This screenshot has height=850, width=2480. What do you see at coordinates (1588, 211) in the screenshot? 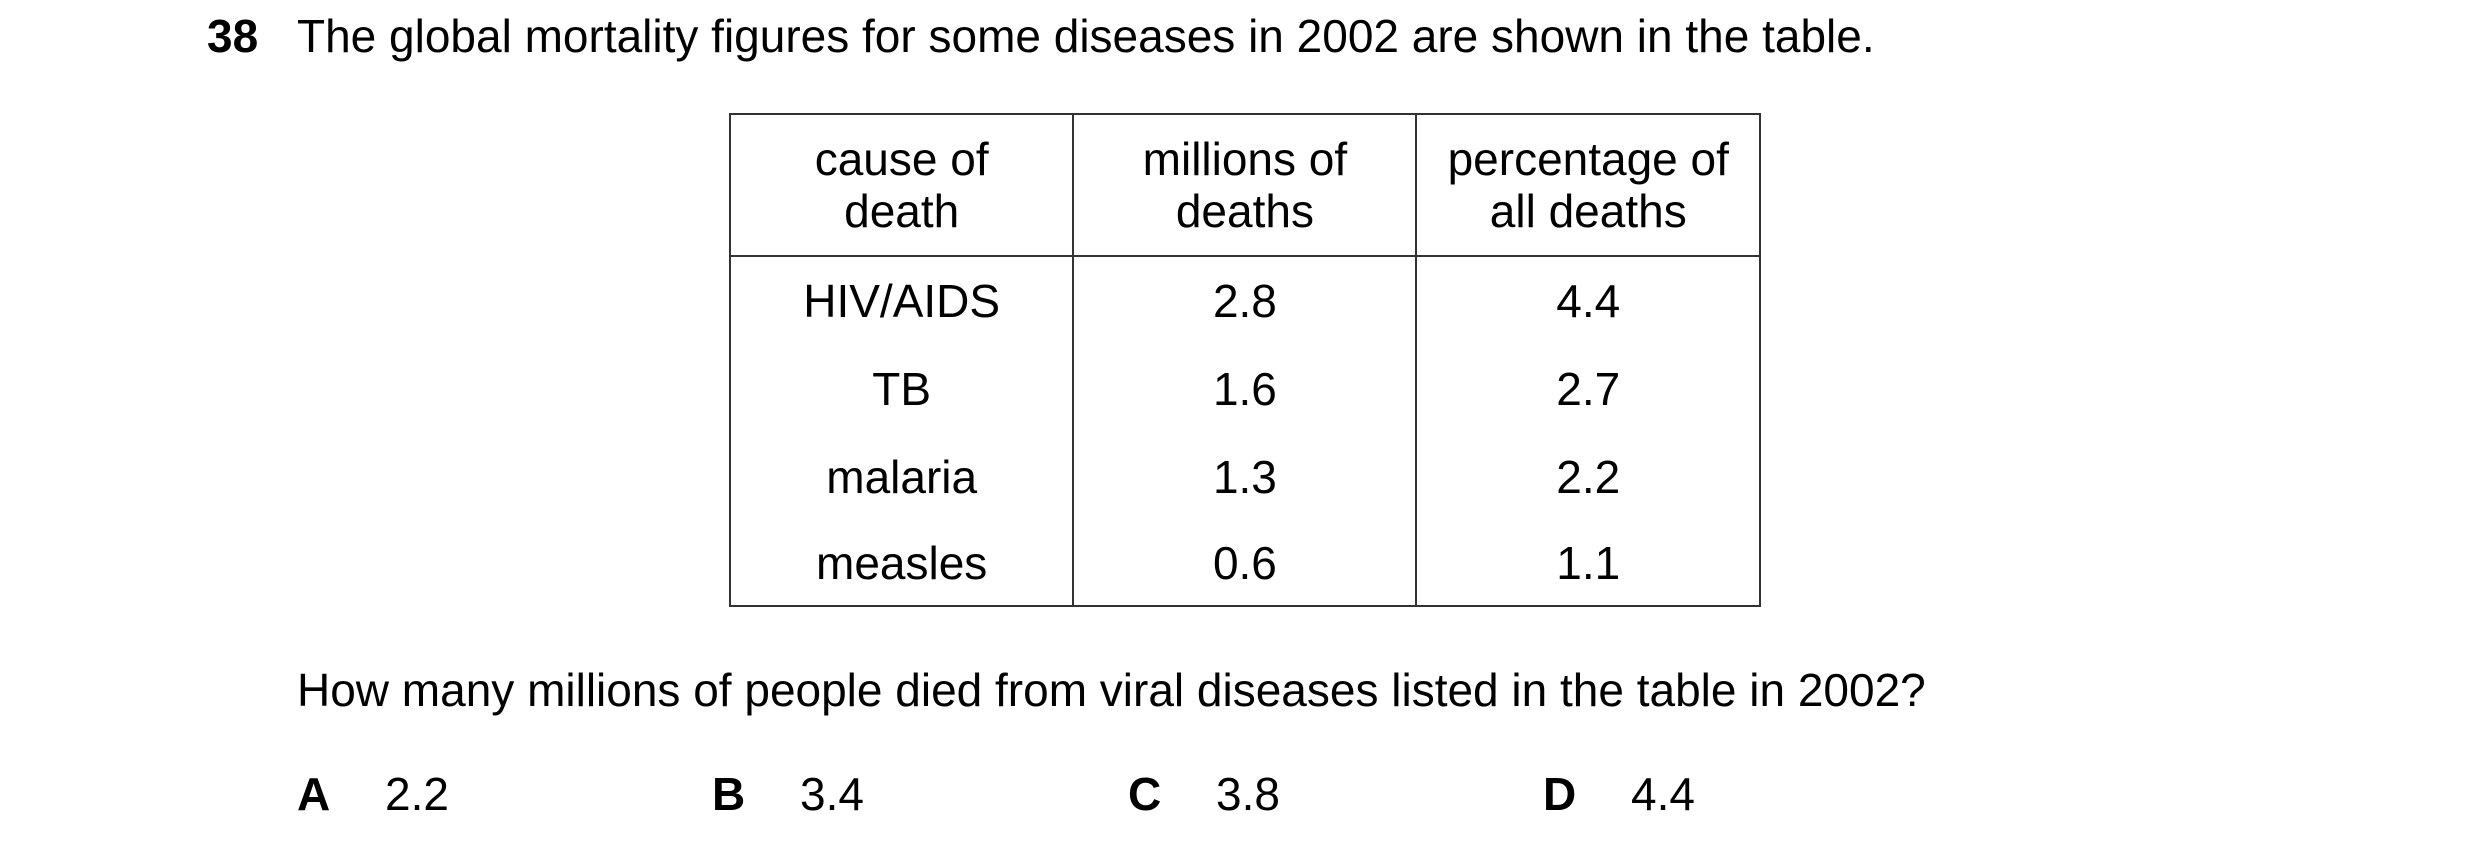
I see `header-line: all deaths` at bounding box center [1588, 211].